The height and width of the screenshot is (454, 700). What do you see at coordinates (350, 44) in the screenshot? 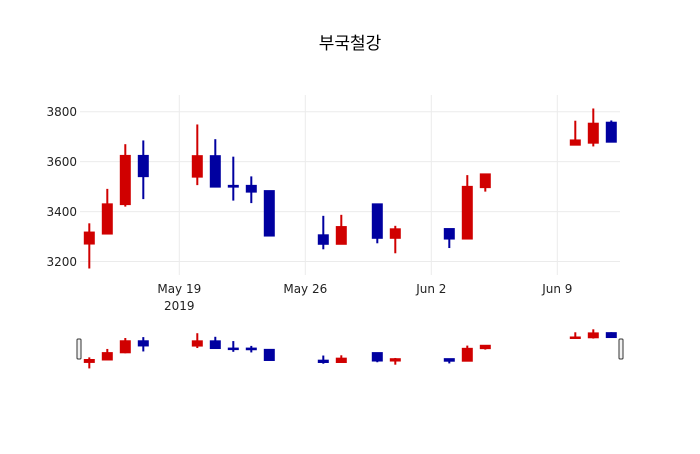
I see `chart-title: 부국철강` at bounding box center [350, 44].